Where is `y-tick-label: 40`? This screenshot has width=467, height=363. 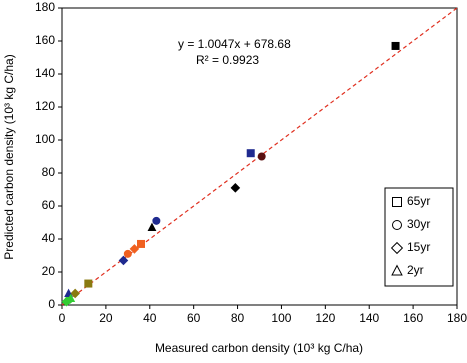
y-tick-label: 40 is located at coordinates (49, 238).